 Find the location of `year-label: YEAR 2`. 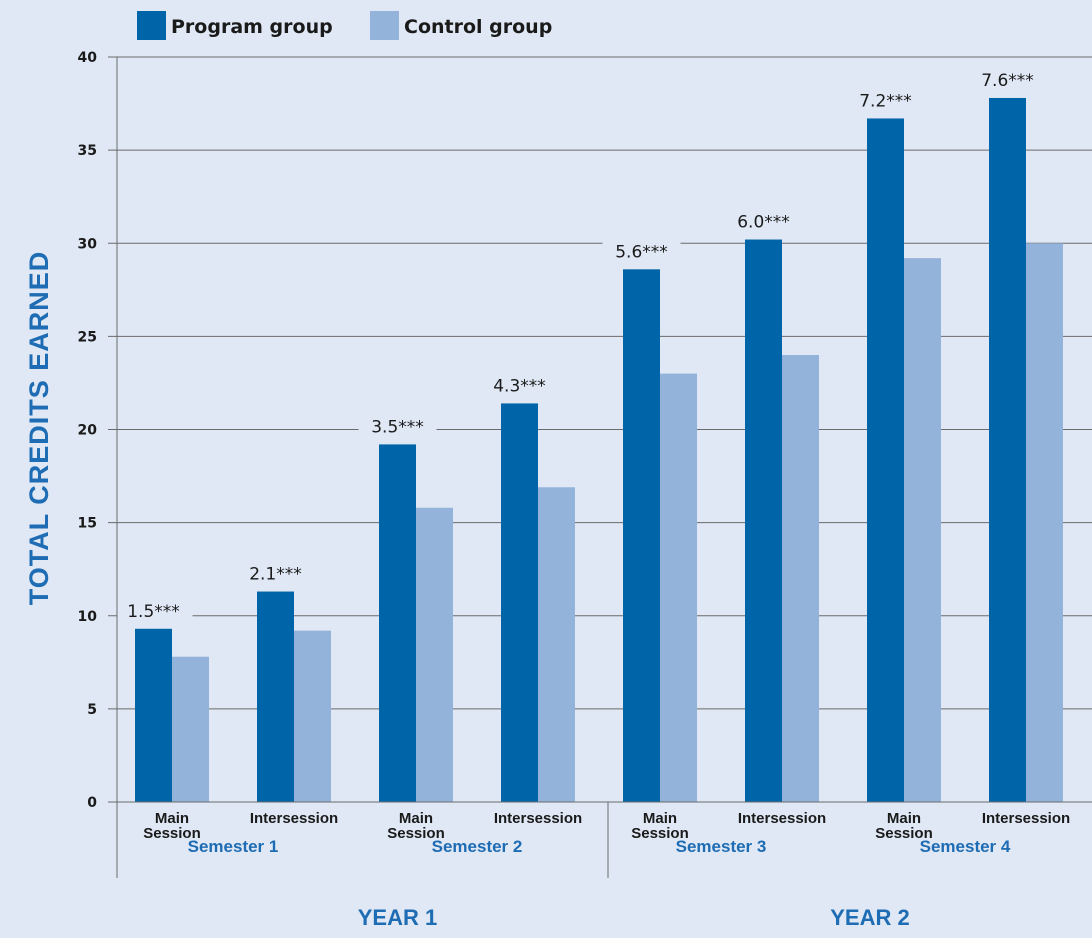

year-label: YEAR 2 is located at coordinates (869, 917).